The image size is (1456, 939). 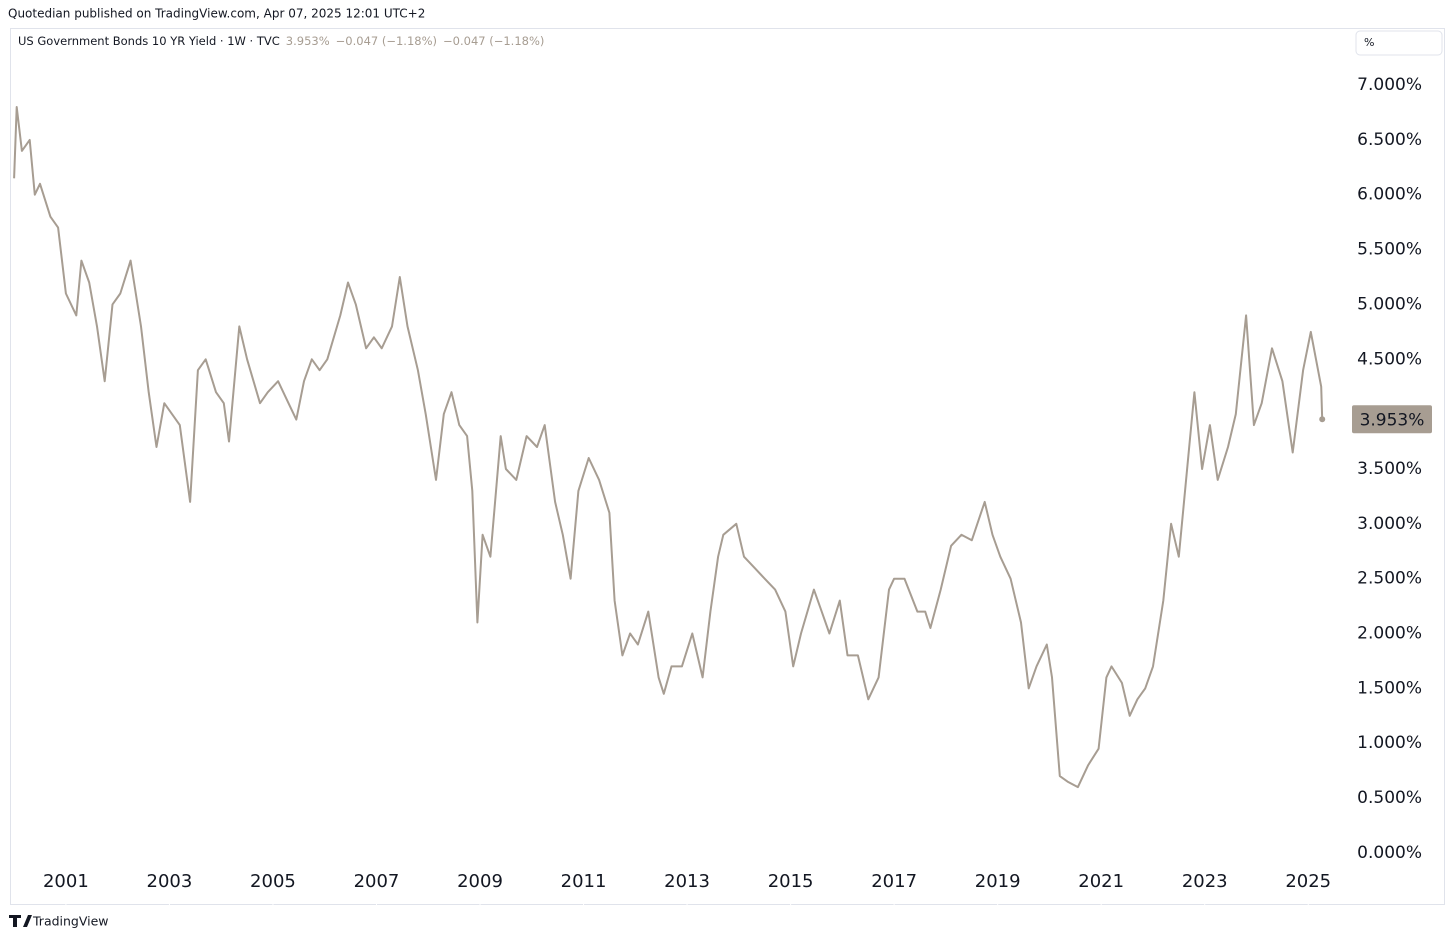 I want to click on x-tick-label: 2007, so click(x=377, y=881).